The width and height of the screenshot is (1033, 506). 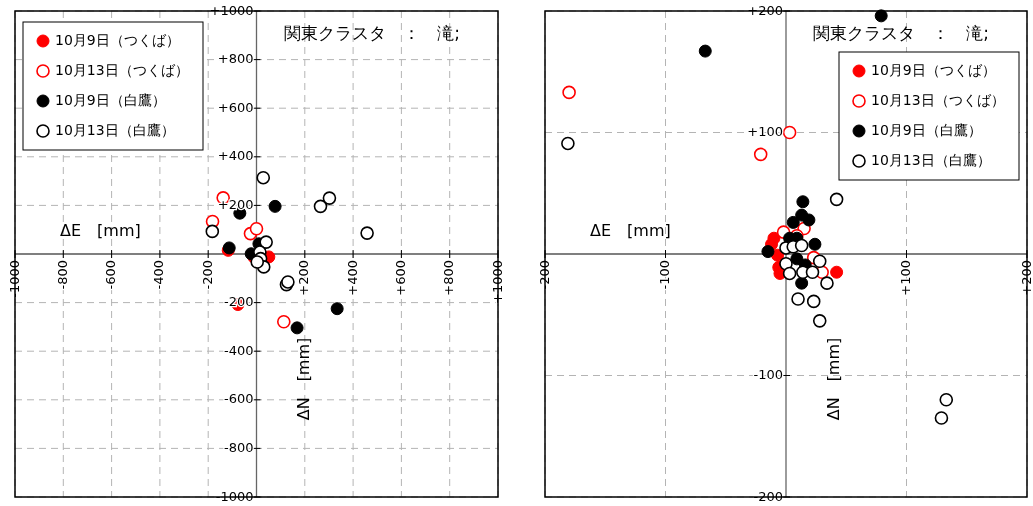 What do you see at coordinates (544, 275) in the screenshot?
I see `x-tick-label: -200` at bounding box center [544, 275].